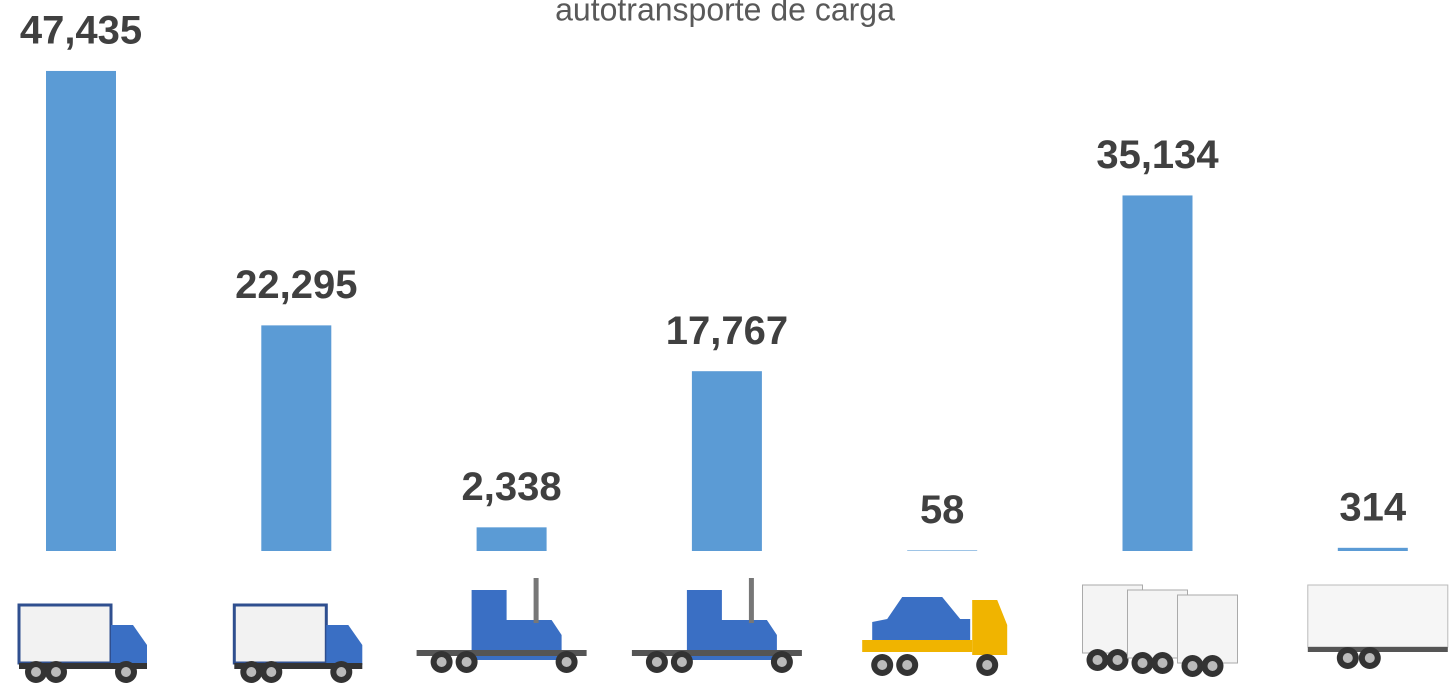 The image size is (1450, 687). Describe the element at coordinates (942, 510) in the screenshot. I see `value-label: 58` at that location.